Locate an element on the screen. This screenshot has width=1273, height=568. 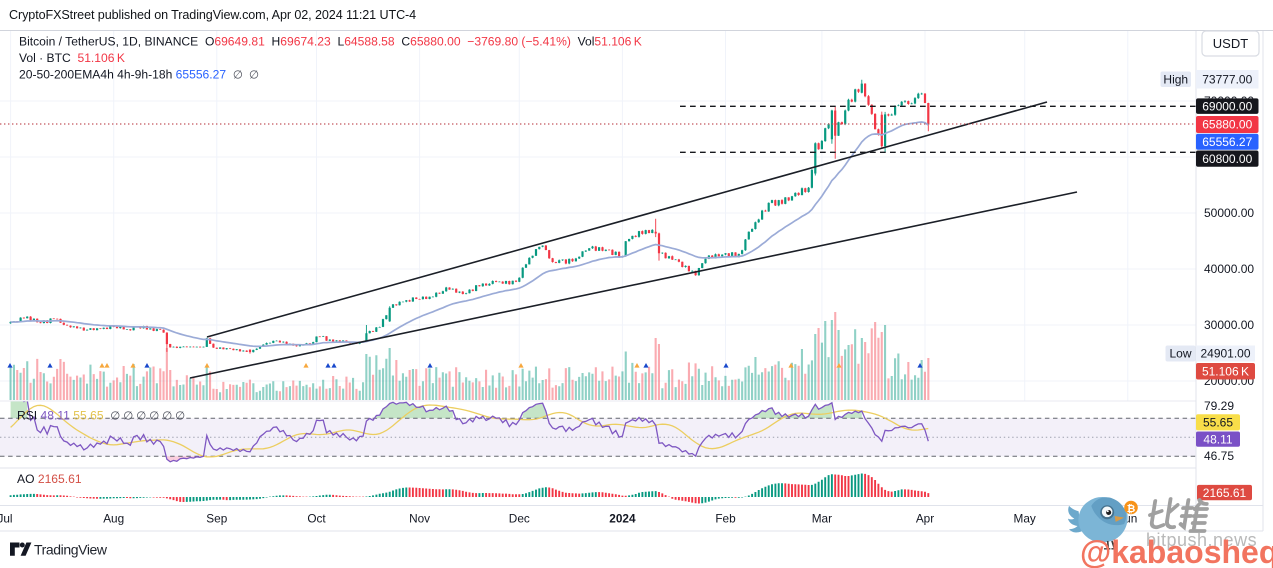
svg-text: Dec is located at coordinates (519, 519).